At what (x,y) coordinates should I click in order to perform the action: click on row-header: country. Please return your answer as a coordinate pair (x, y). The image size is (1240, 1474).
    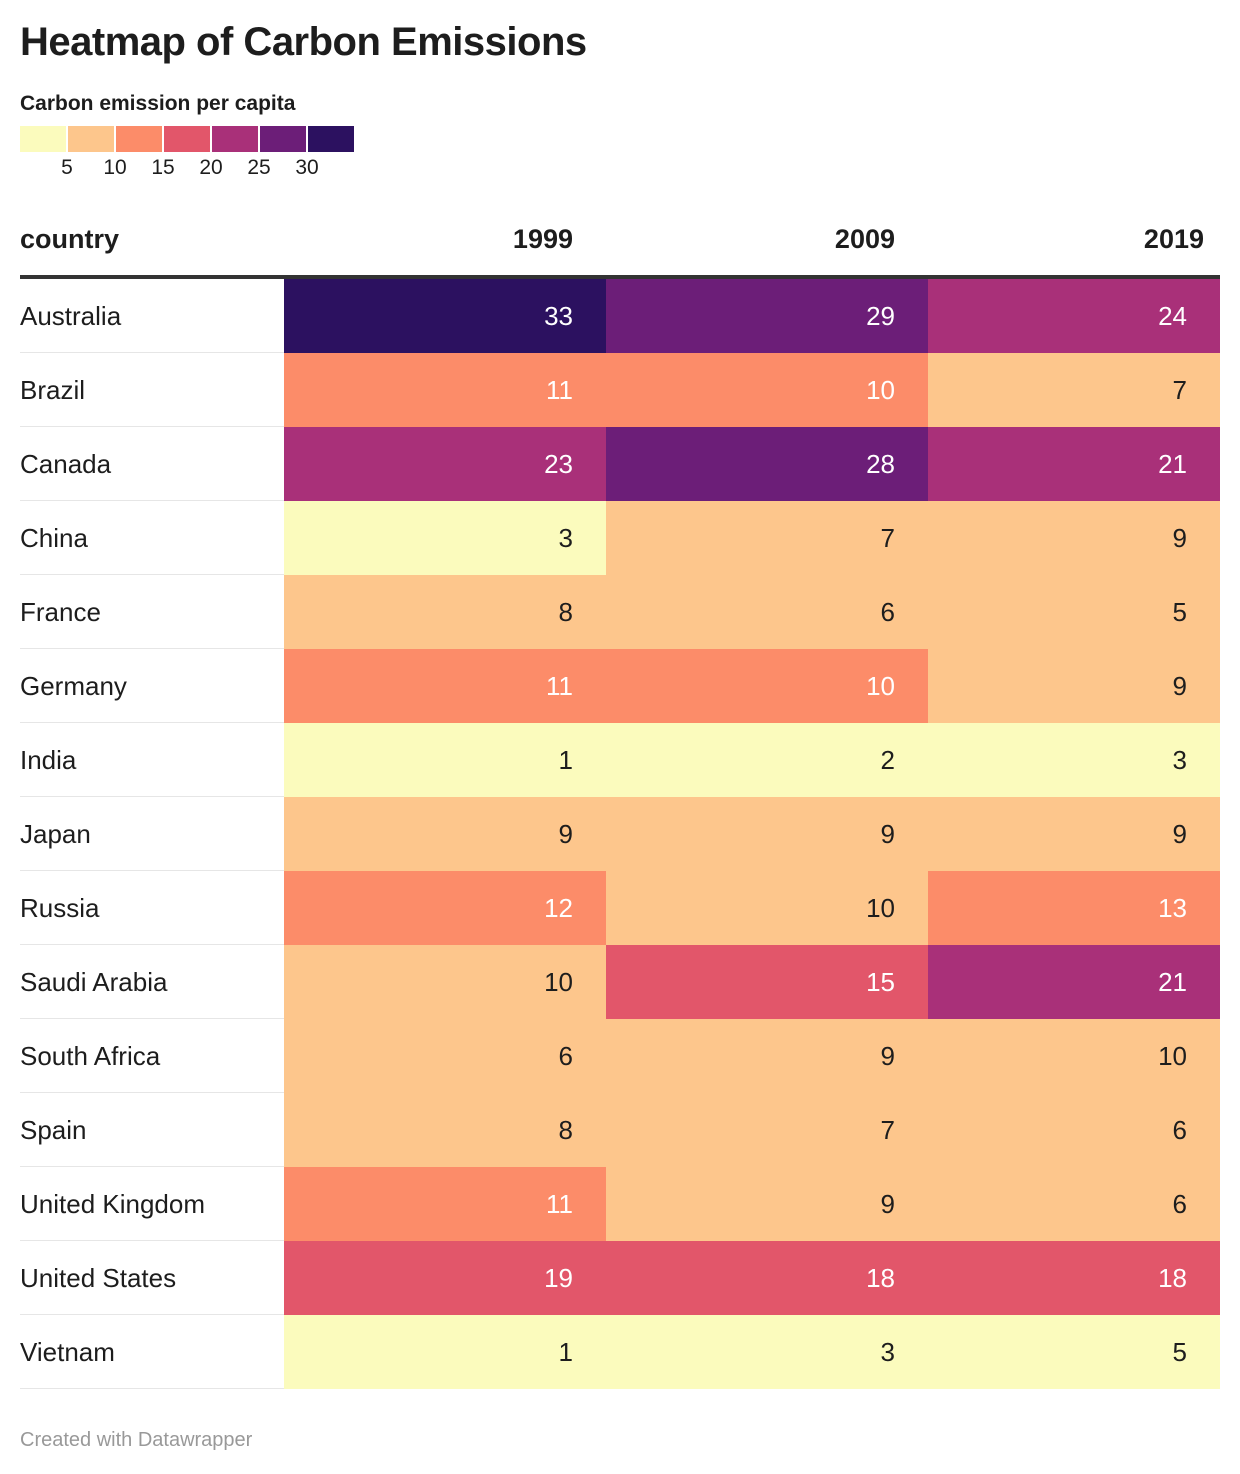
    Looking at the image, I should click on (70, 239).